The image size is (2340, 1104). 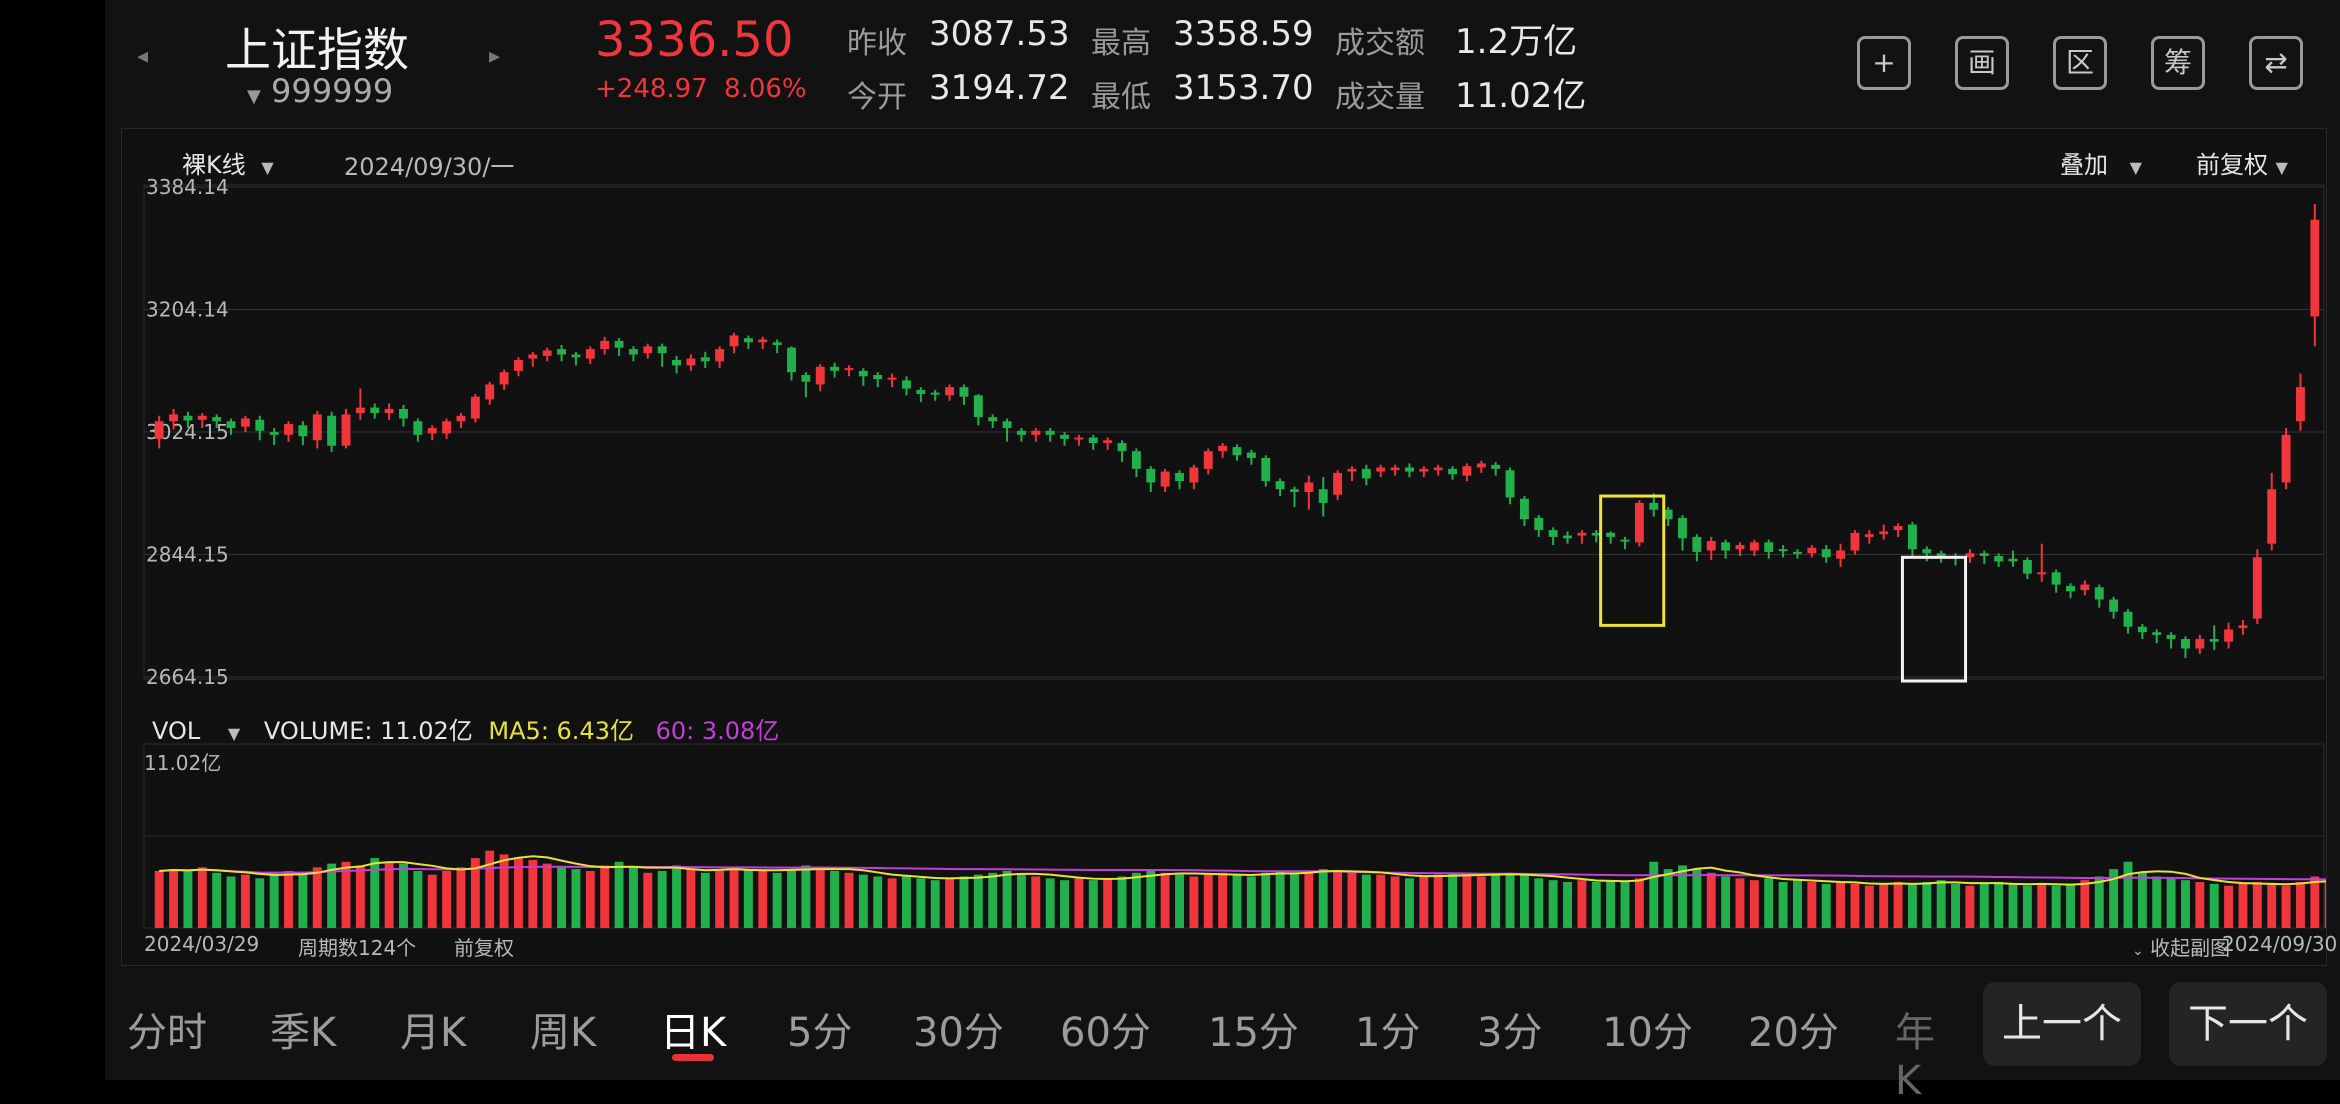 What do you see at coordinates (234, 733) in the screenshot?
I see `vol-dropdown-icon: ▼` at bounding box center [234, 733].